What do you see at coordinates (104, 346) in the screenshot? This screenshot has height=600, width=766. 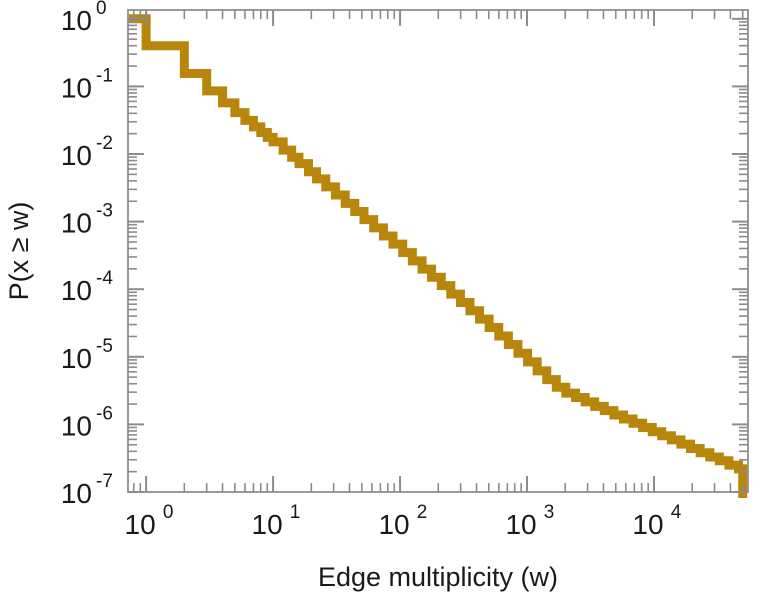 I see `y-tick-exponent: -5` at bounding box center [104, 346].